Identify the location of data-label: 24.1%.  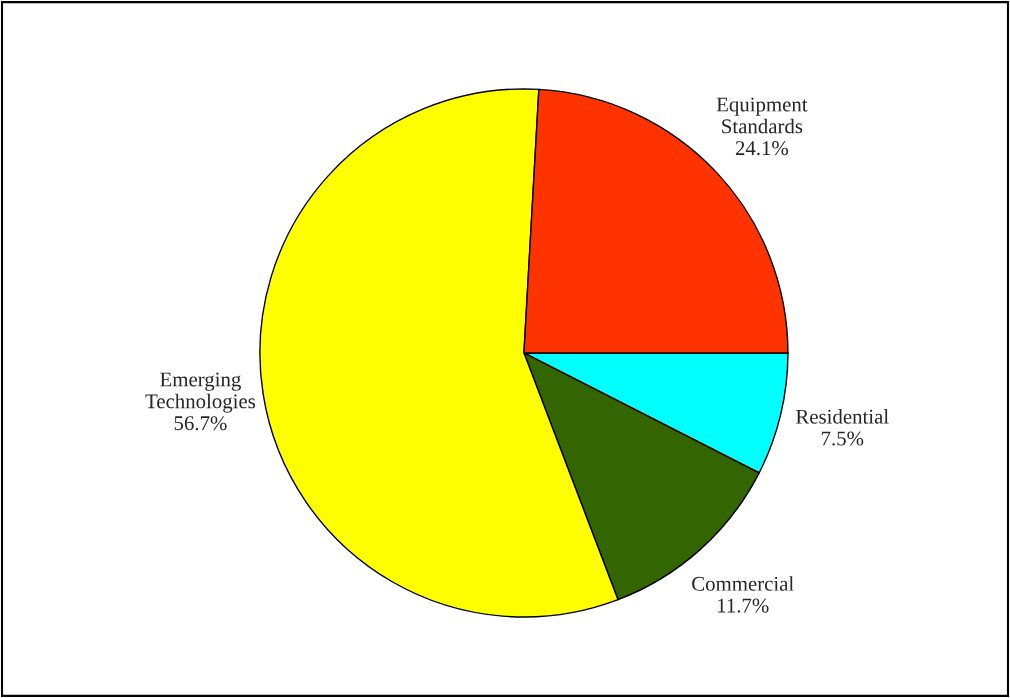
(762, 148).